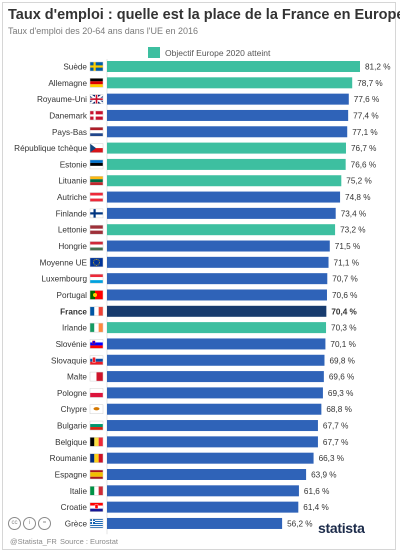 The width and height of the screenshot is (400, 554). Describe the element at coordinates (342, 360) in the screenshot. I see `value-label: 69,8 %` at that location.